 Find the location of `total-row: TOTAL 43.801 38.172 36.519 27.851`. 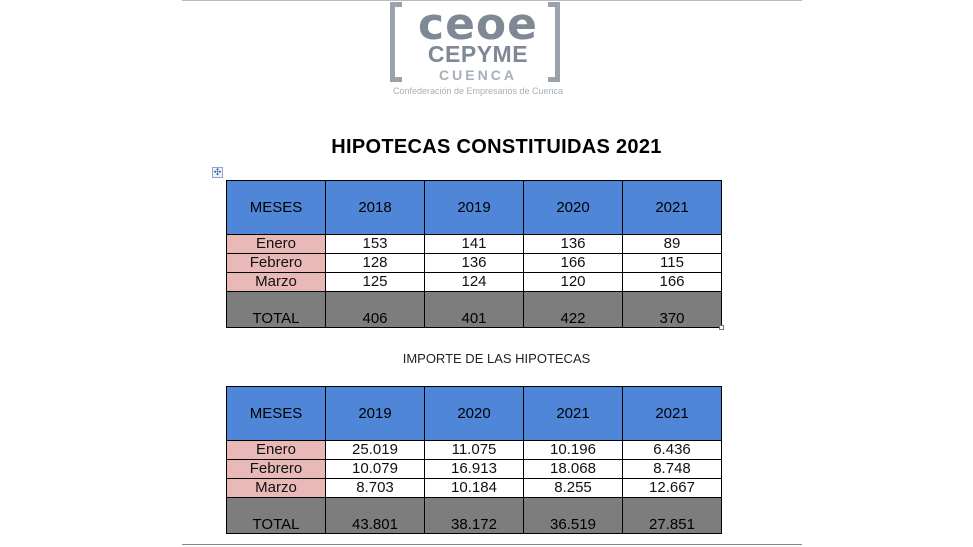

total-row: TOTAL 43.801 38.172 36.519 27.851 is located at coordinates (474, 515).